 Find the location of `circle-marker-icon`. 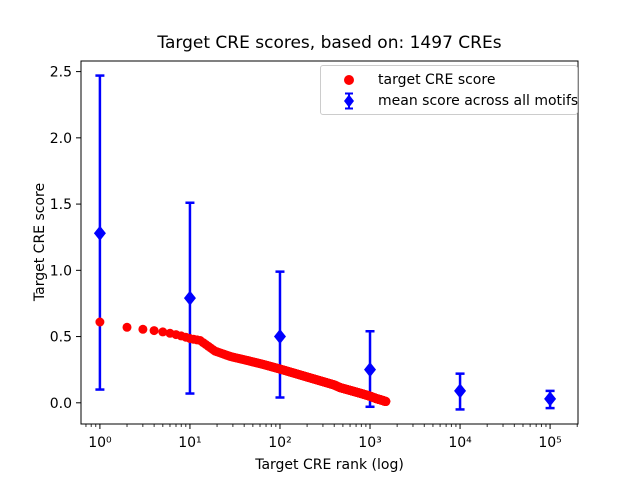

circle-marker-icon is located at coordinates (349, 79).